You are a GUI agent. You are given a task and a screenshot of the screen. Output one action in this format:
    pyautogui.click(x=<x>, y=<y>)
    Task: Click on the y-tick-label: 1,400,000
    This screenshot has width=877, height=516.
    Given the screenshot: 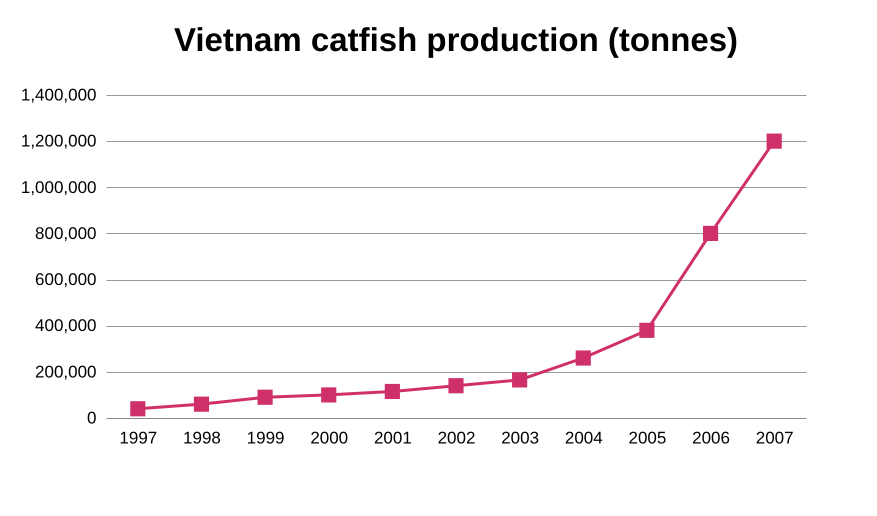 What is the action you would take?
    pyautogui.click(x=58, y=95)
    